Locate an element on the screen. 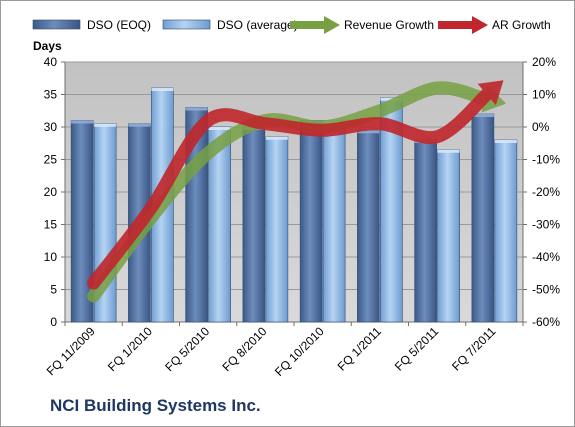 This screenshot has height=427, width=575. y-tick-label: 40 is located at coordinates (51, 62).